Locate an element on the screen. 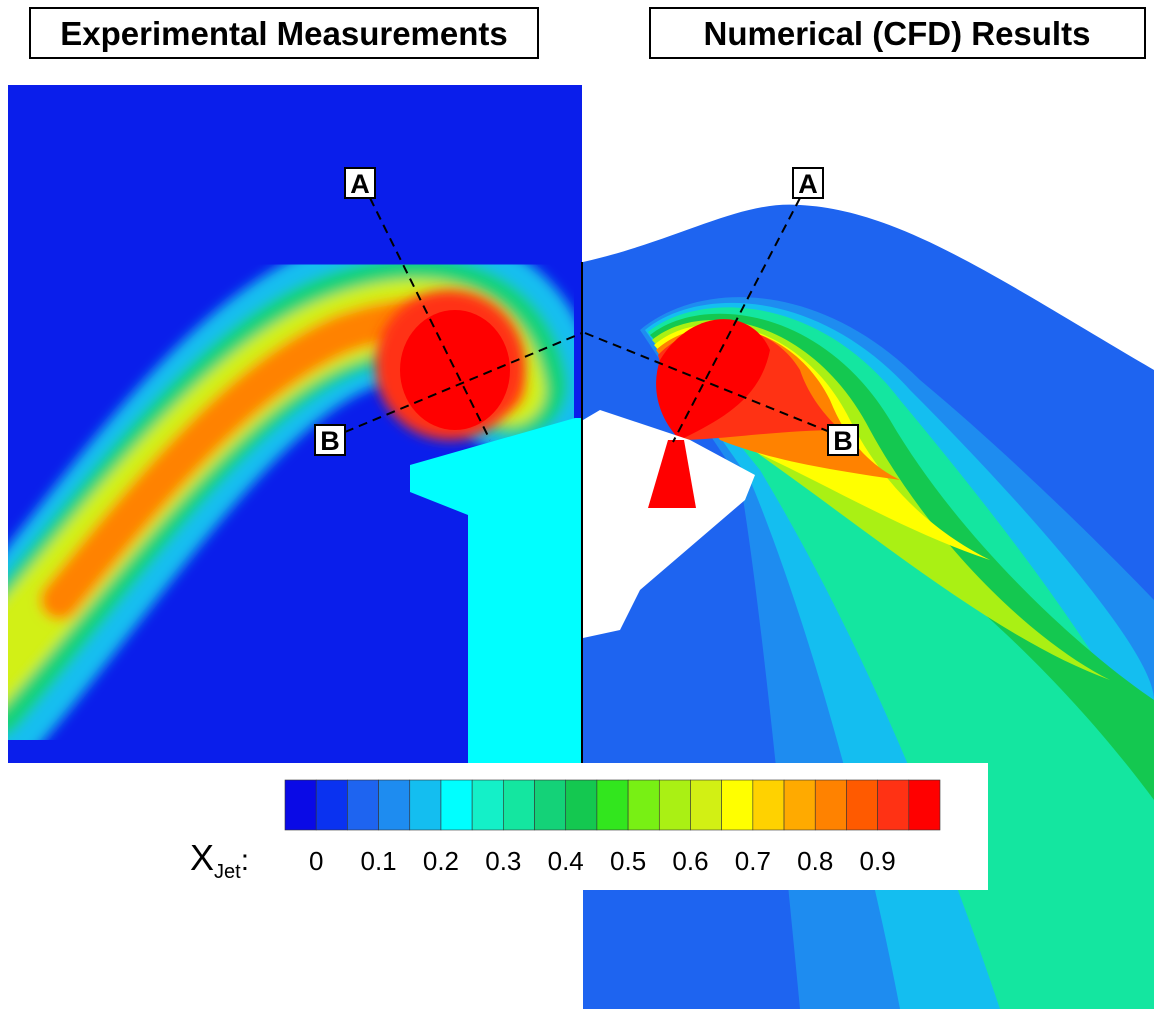  panel-title: Numerical (CFD) Results is located at coordinates (897, 33).